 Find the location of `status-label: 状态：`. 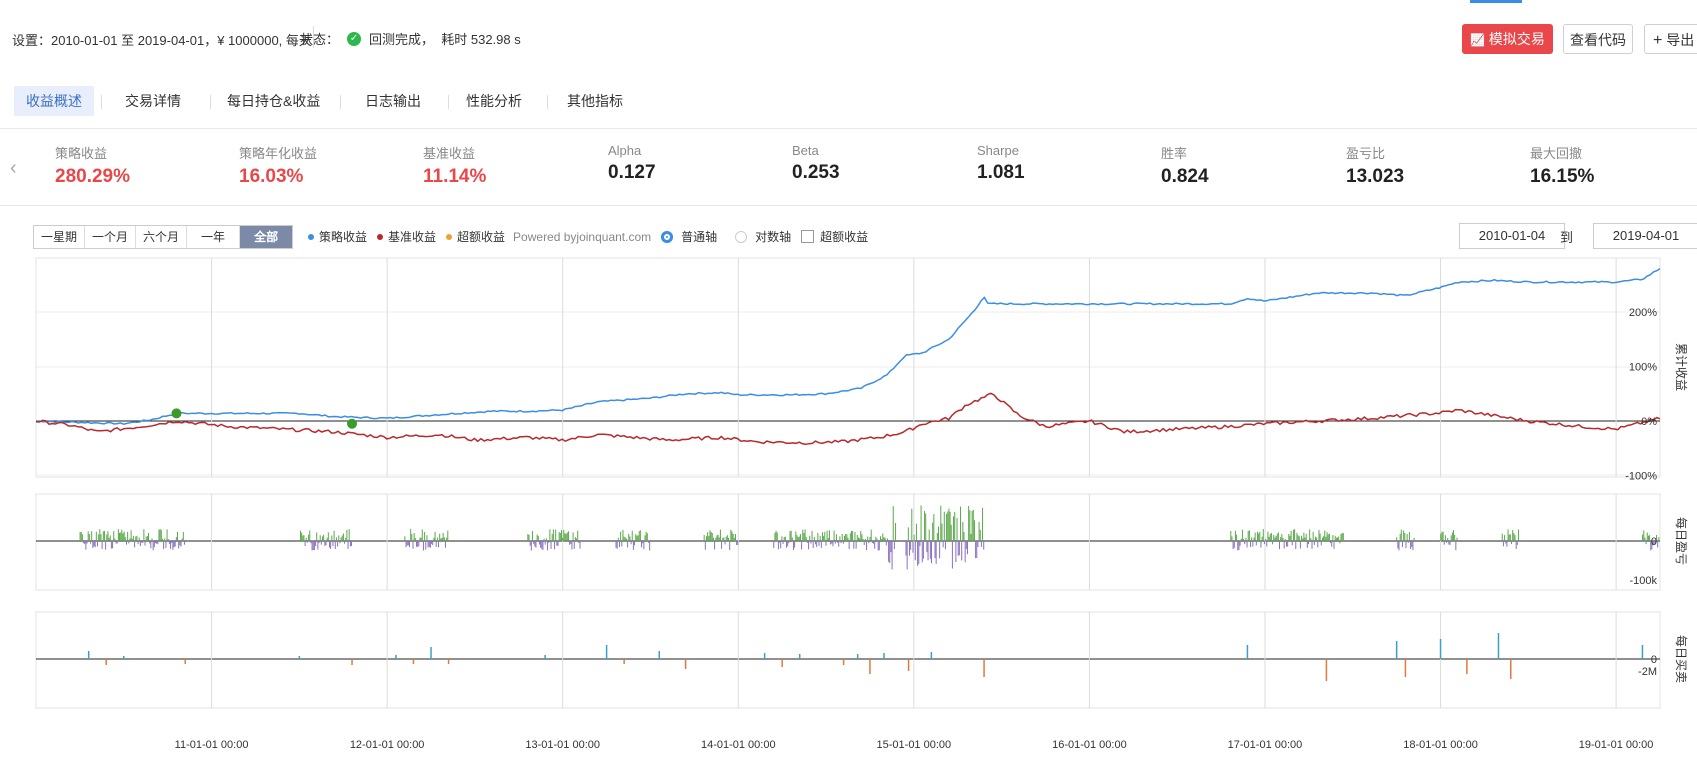

status-label: 状态： is located at coordinates (320, 39).